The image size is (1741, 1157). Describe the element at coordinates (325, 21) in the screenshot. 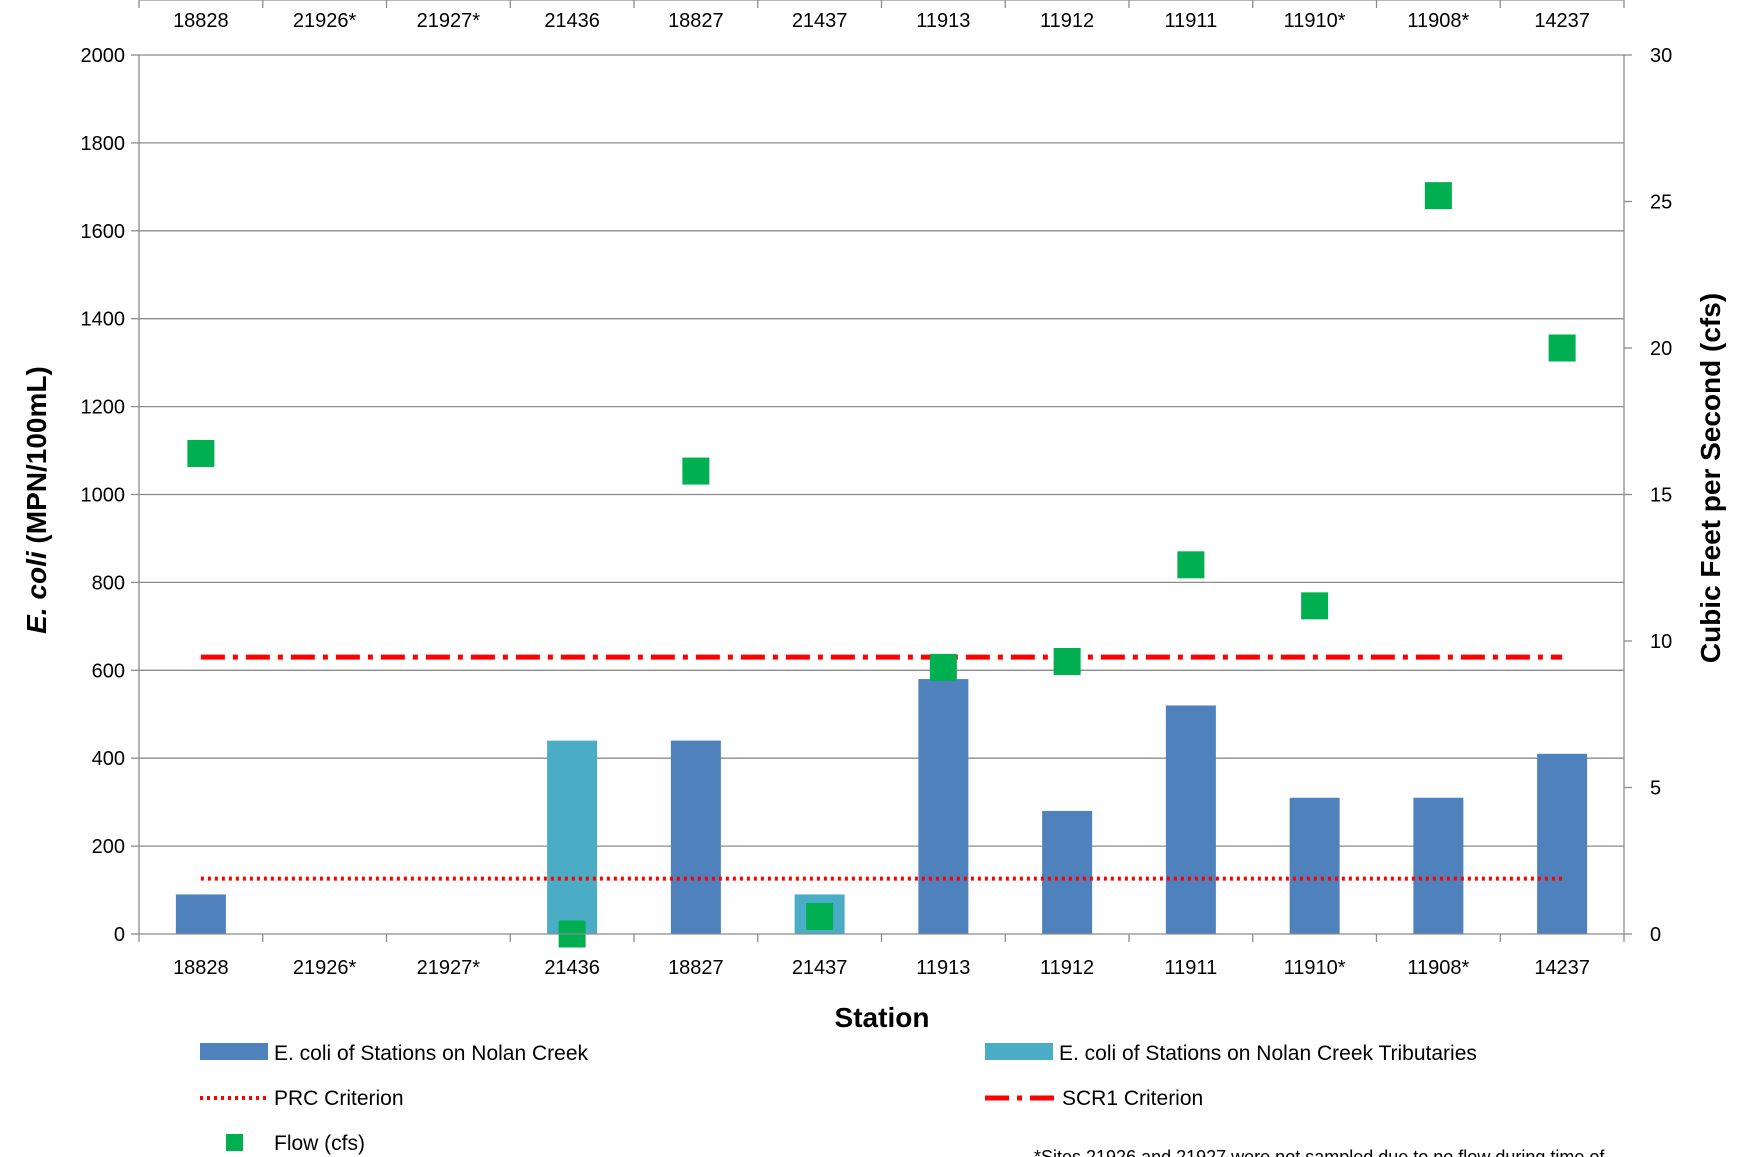

I see `x2-tick-label: 21926*` at that location.